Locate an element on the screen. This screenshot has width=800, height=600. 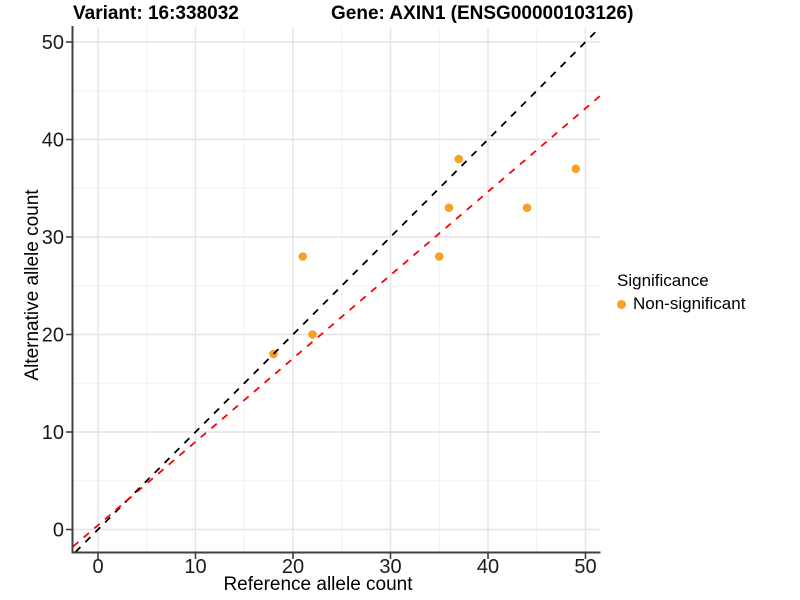
legend-point-icon is located at coordinates (621, 304).